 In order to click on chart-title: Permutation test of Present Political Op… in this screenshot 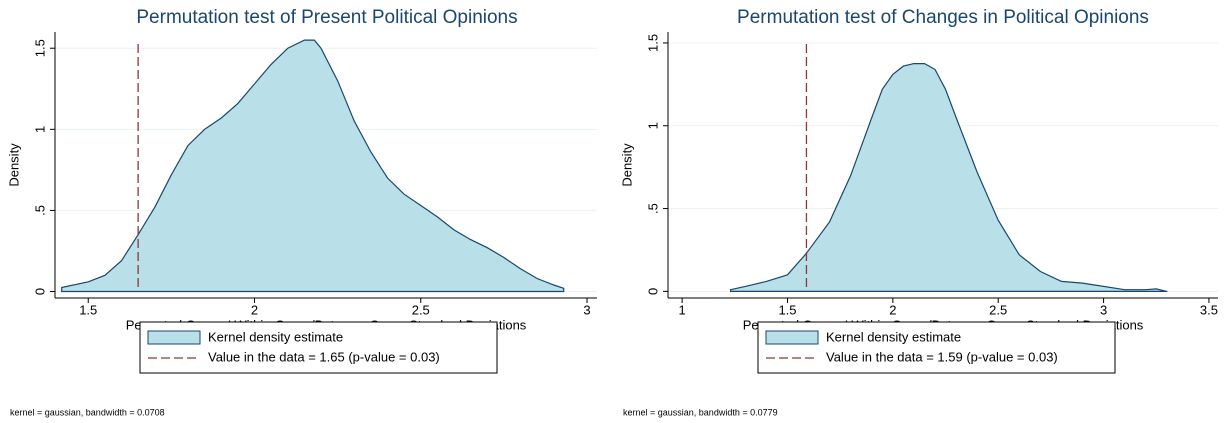, I will do `click(326, 17)`.